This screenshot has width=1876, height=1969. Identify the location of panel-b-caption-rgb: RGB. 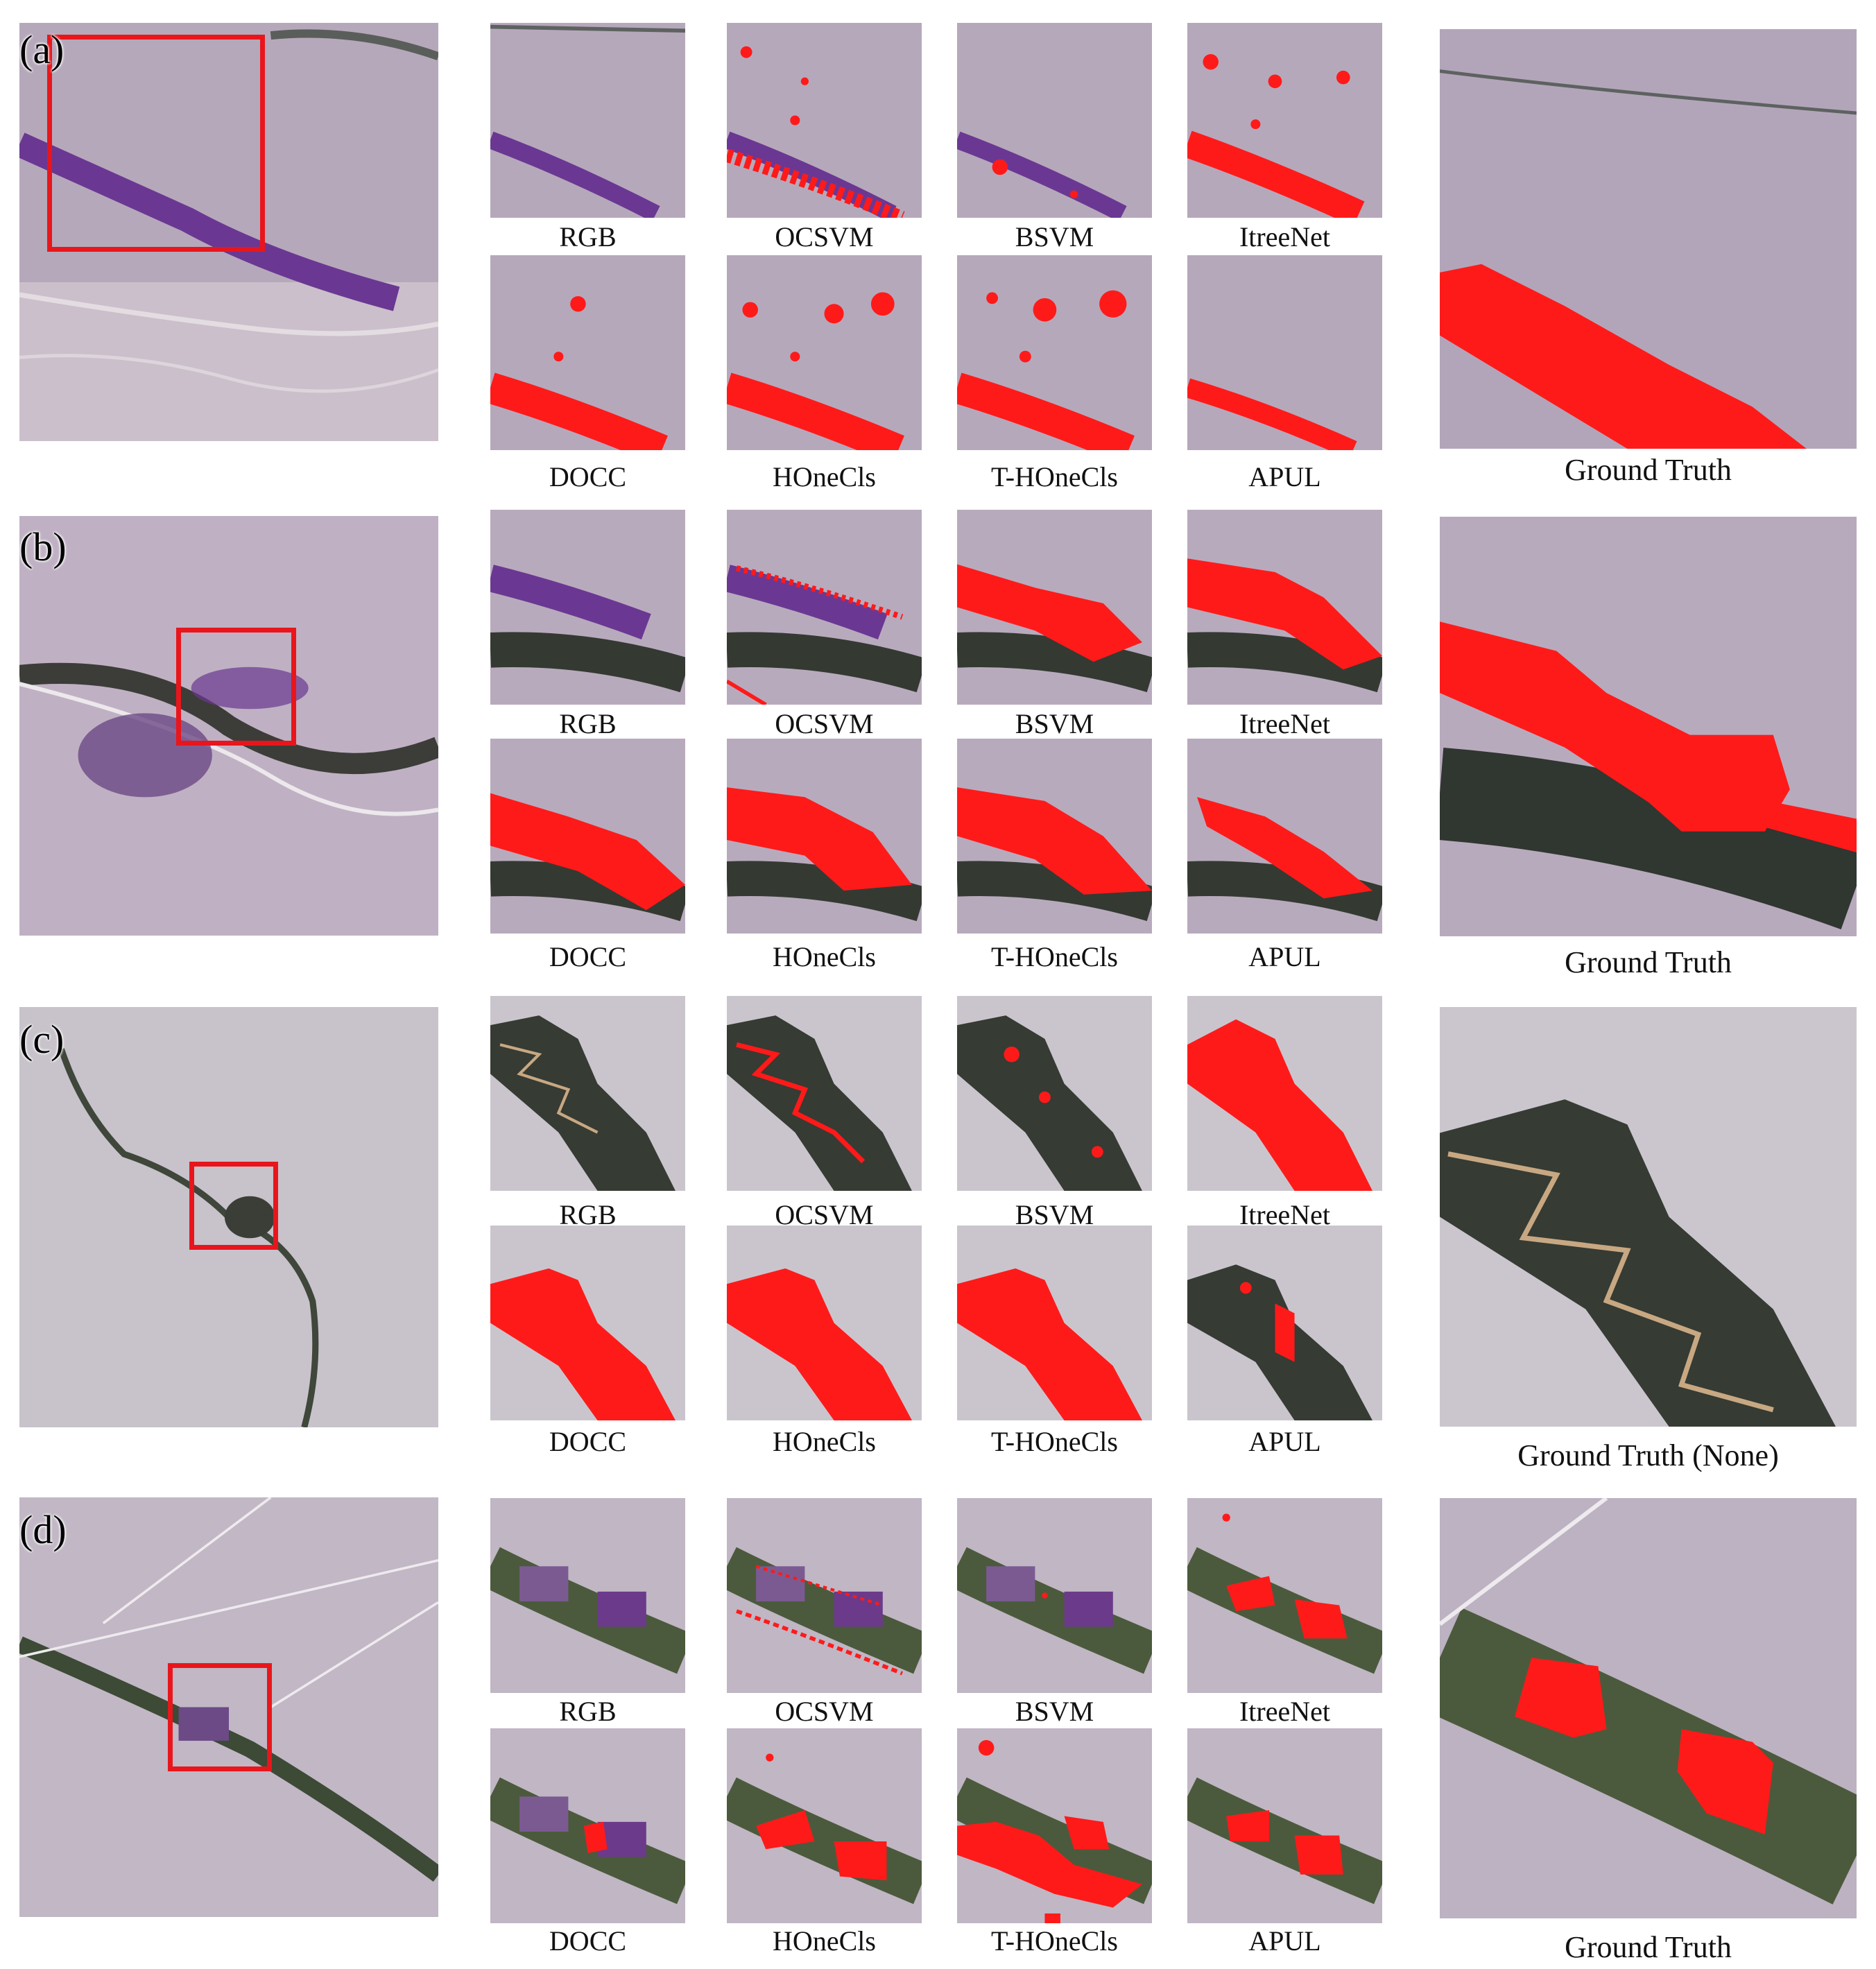
(588, 723).